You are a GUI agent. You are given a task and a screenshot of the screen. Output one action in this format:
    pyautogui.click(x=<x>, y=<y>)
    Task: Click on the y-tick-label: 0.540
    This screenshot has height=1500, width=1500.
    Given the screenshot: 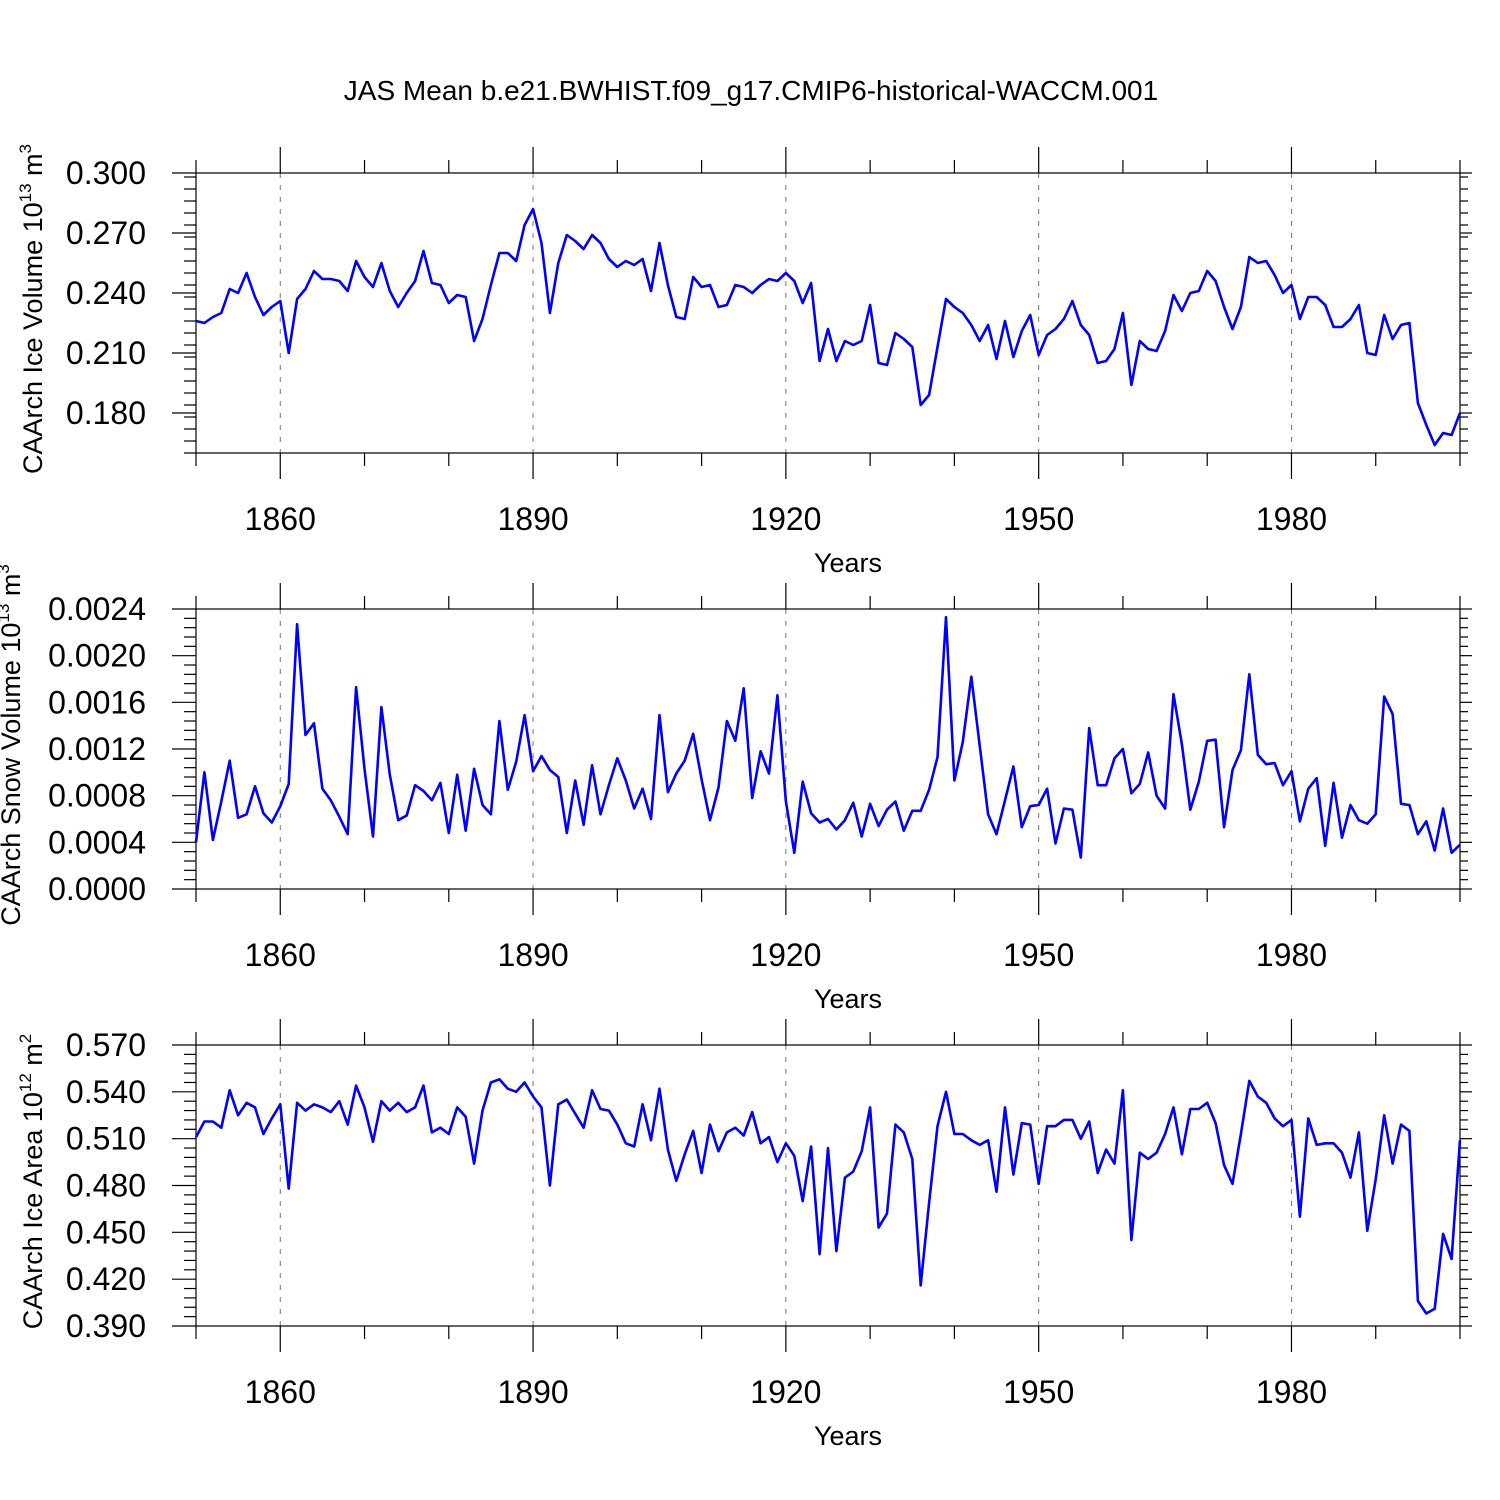 What is the action you would take?
    pyautogui.click(x=106, y=1092)
    